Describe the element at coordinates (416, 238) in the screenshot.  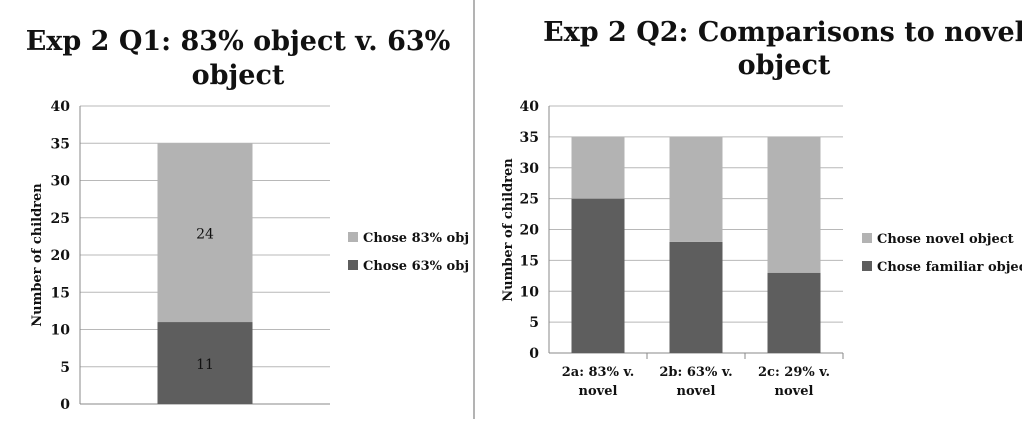
I see `legend-label: Chose 83% obj` at that location.